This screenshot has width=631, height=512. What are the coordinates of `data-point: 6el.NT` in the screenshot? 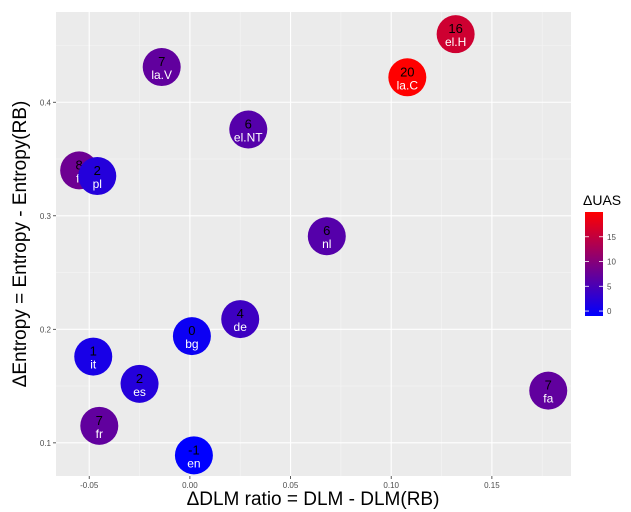 It's located at (248, 129).